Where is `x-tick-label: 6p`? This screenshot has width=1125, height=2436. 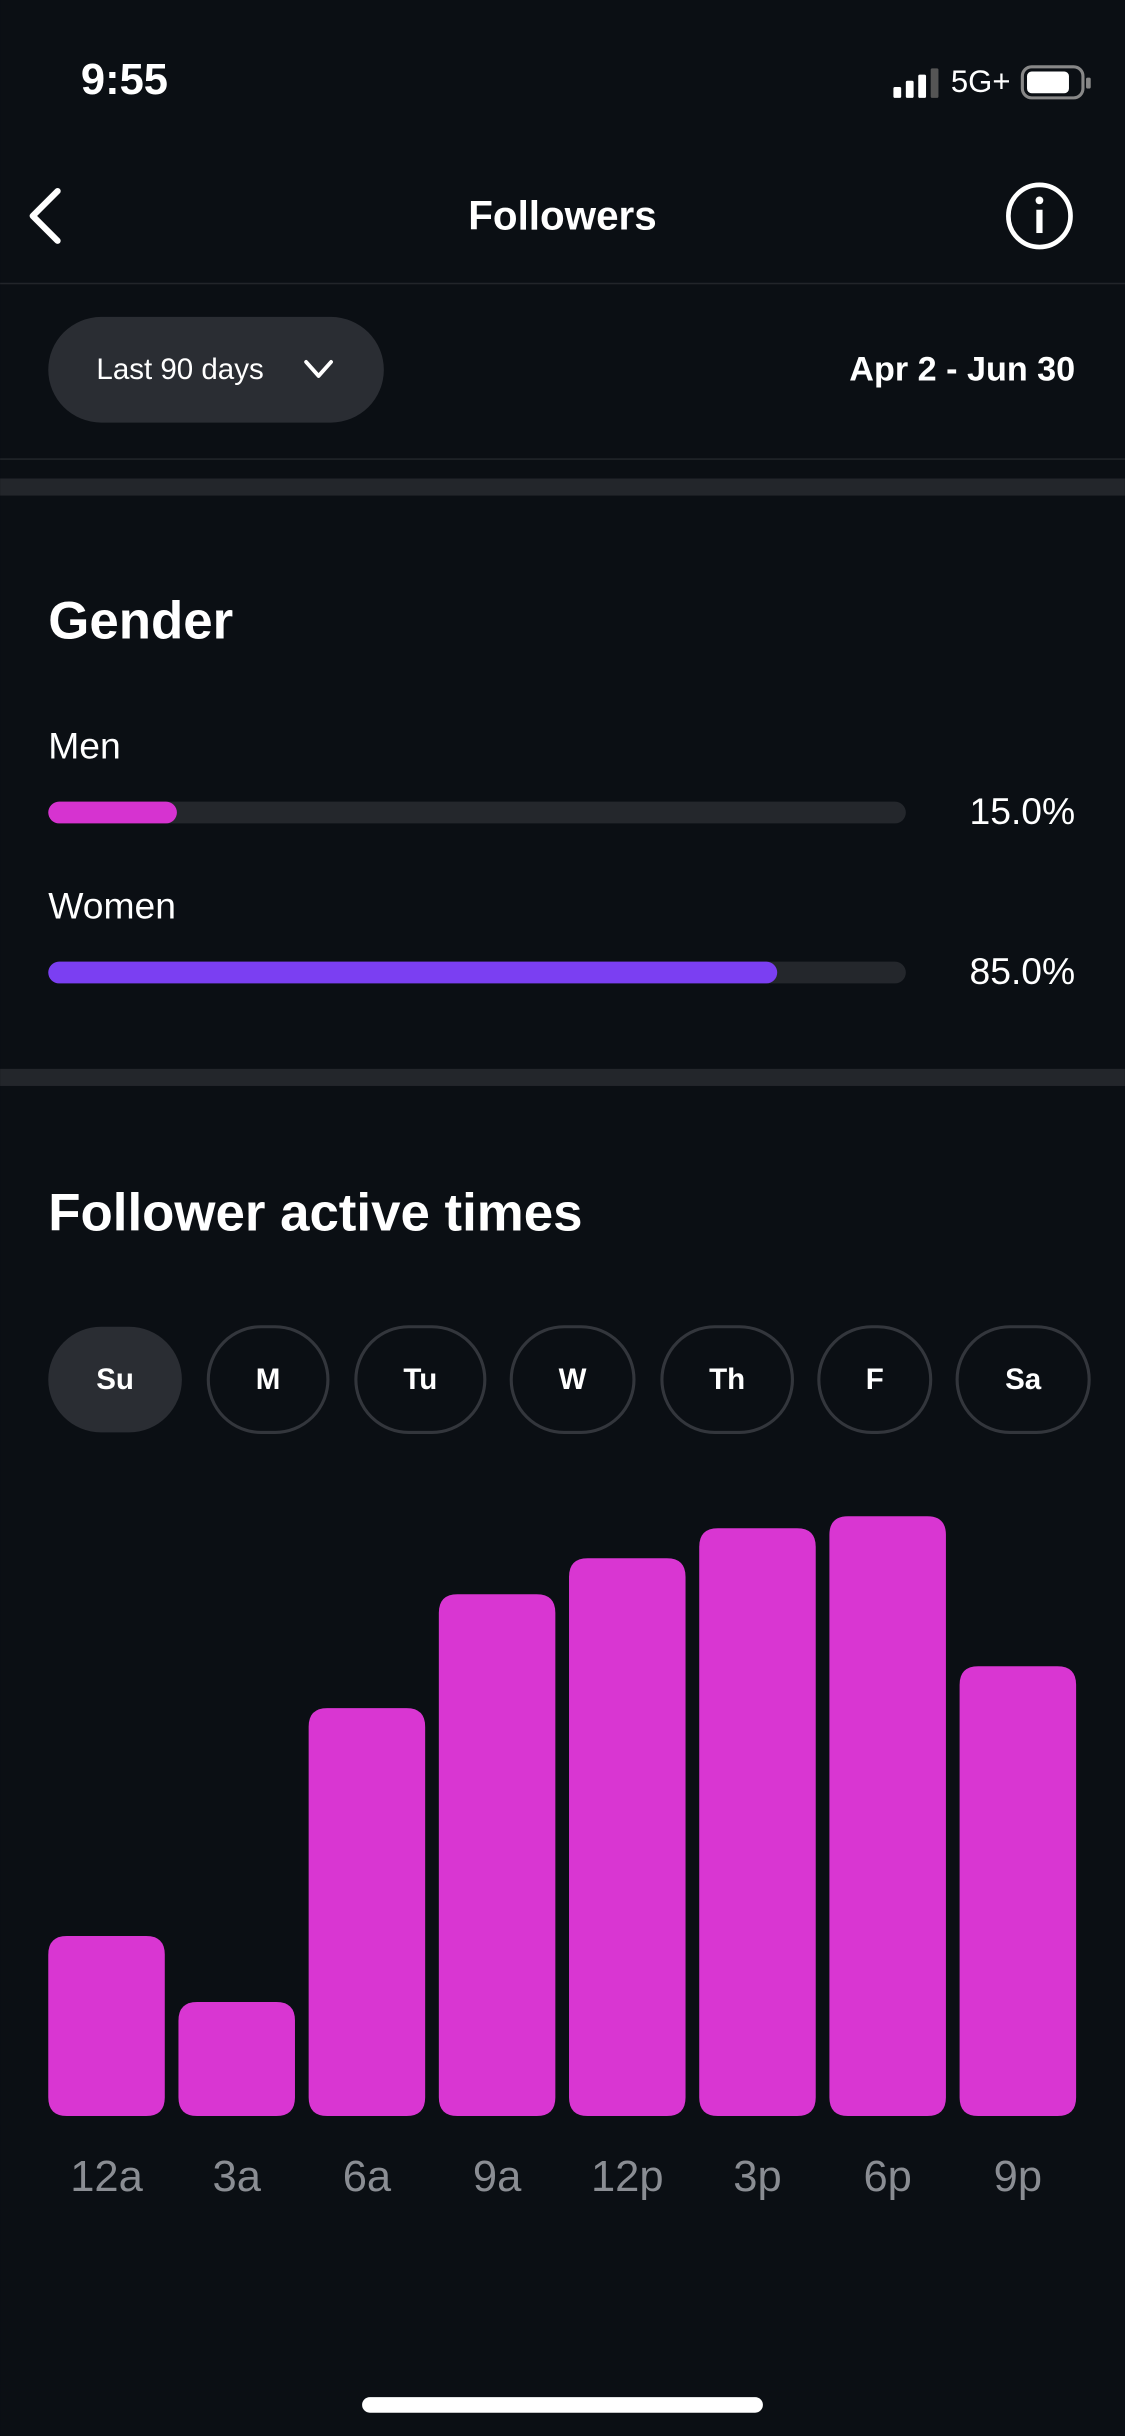 x-tick-label: 6p is located at coordinates (887, 2177).